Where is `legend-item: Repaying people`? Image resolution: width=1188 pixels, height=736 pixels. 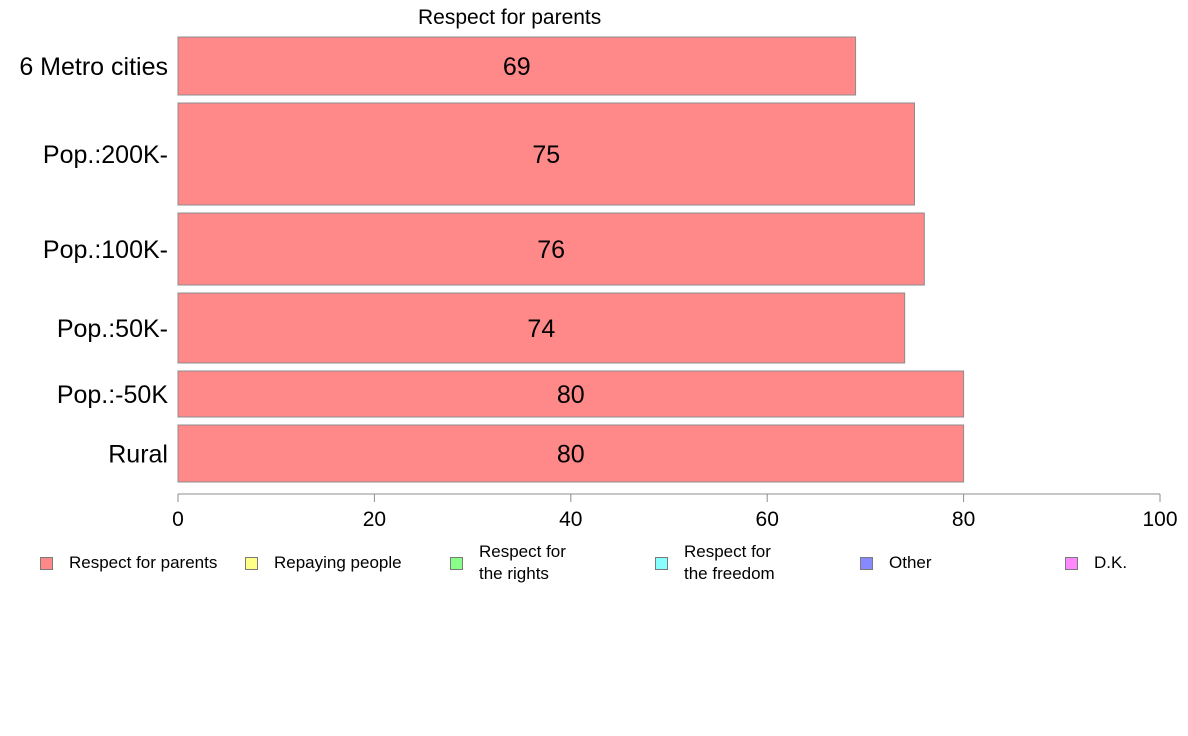
legend-item: Repaying people is located at coordinates (339, 563).